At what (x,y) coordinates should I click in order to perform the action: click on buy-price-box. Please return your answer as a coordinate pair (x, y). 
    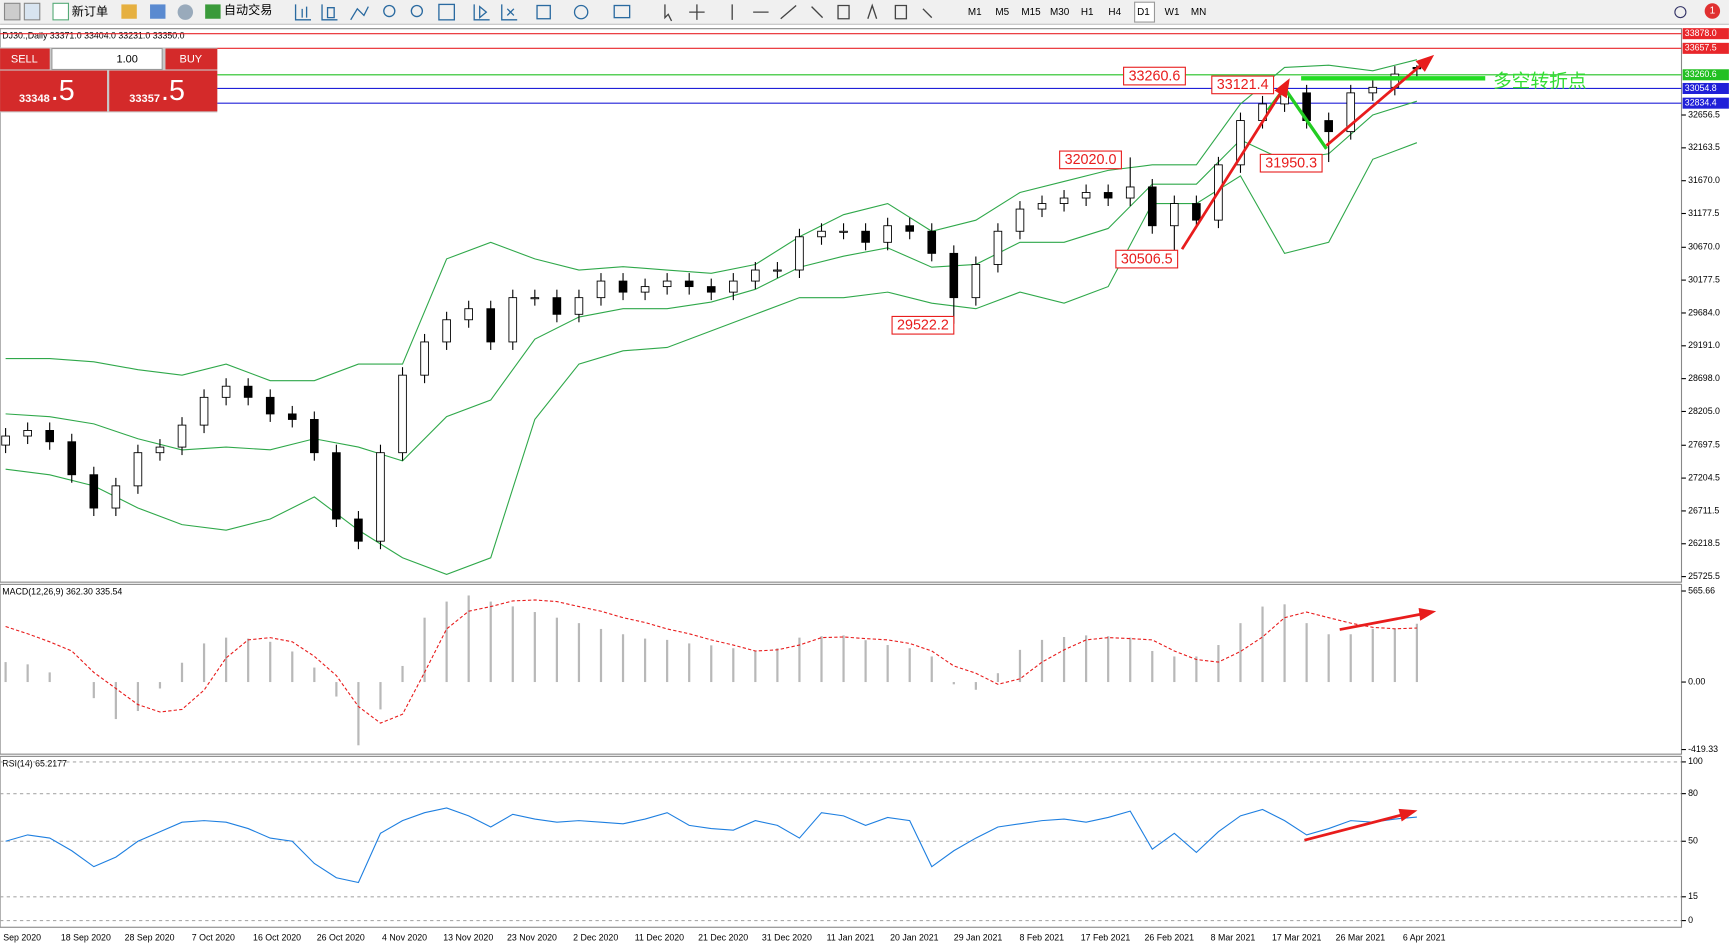
    Looking at the image, I should click on (163, 91).